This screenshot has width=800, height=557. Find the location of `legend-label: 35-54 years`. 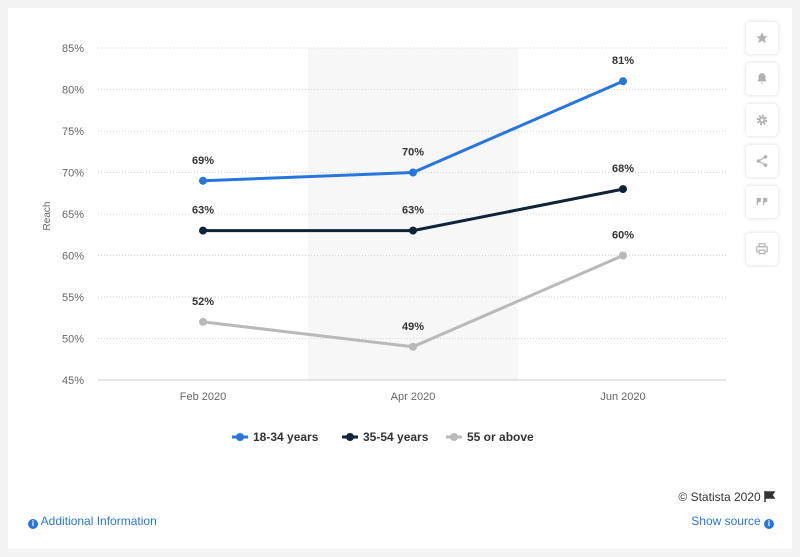

legend-label: 35-54 years is located at coordinates (396, 437).